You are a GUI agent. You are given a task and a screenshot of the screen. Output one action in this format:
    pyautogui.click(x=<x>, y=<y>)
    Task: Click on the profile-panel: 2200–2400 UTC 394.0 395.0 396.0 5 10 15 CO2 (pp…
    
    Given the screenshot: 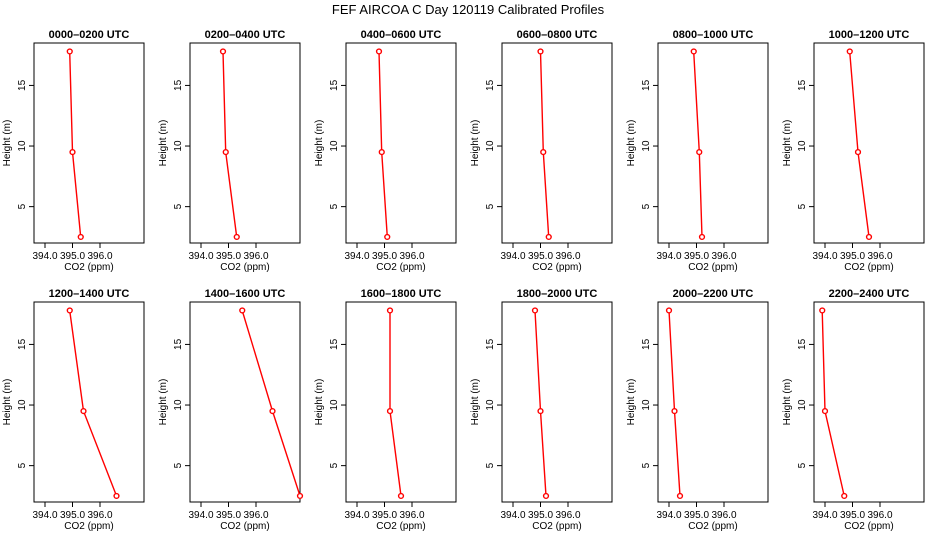 What is the action you would take?
    pyautogui.click(x=853, y=410)
    